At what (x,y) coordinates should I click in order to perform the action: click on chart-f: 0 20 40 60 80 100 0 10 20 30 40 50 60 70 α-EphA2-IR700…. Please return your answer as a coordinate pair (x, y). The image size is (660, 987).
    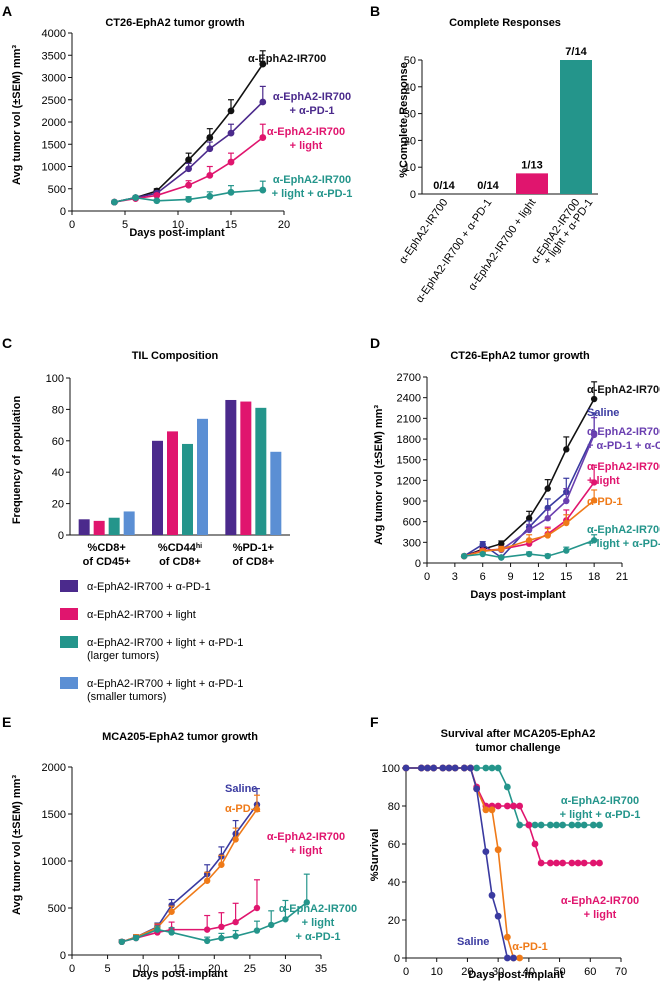
    Looking at the image, I should click on (511, 870).